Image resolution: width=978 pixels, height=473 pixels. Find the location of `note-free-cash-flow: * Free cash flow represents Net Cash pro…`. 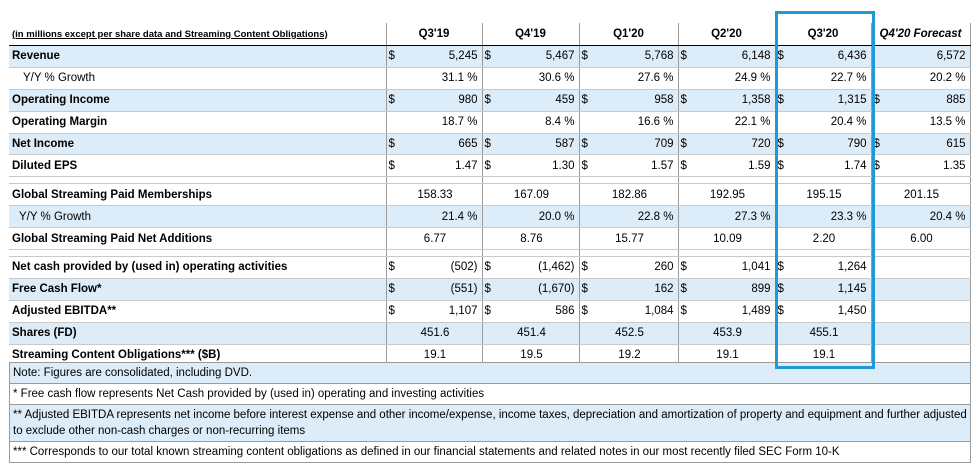

note-free-cash-flow: * Free cash flow represents Net Cash pro… is located at coordinates (490, 394).